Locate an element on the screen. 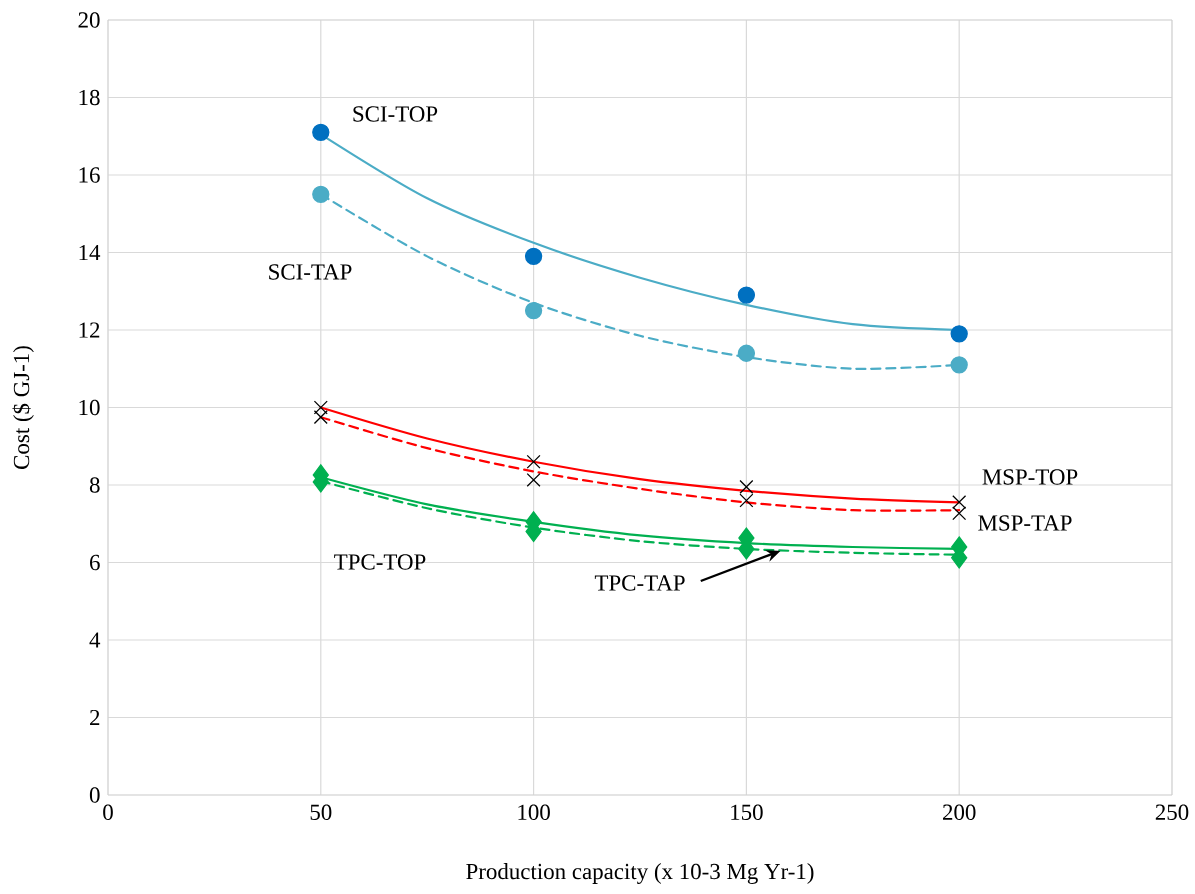  annotation: TPC-TAP is located at coordinates (639, 583).